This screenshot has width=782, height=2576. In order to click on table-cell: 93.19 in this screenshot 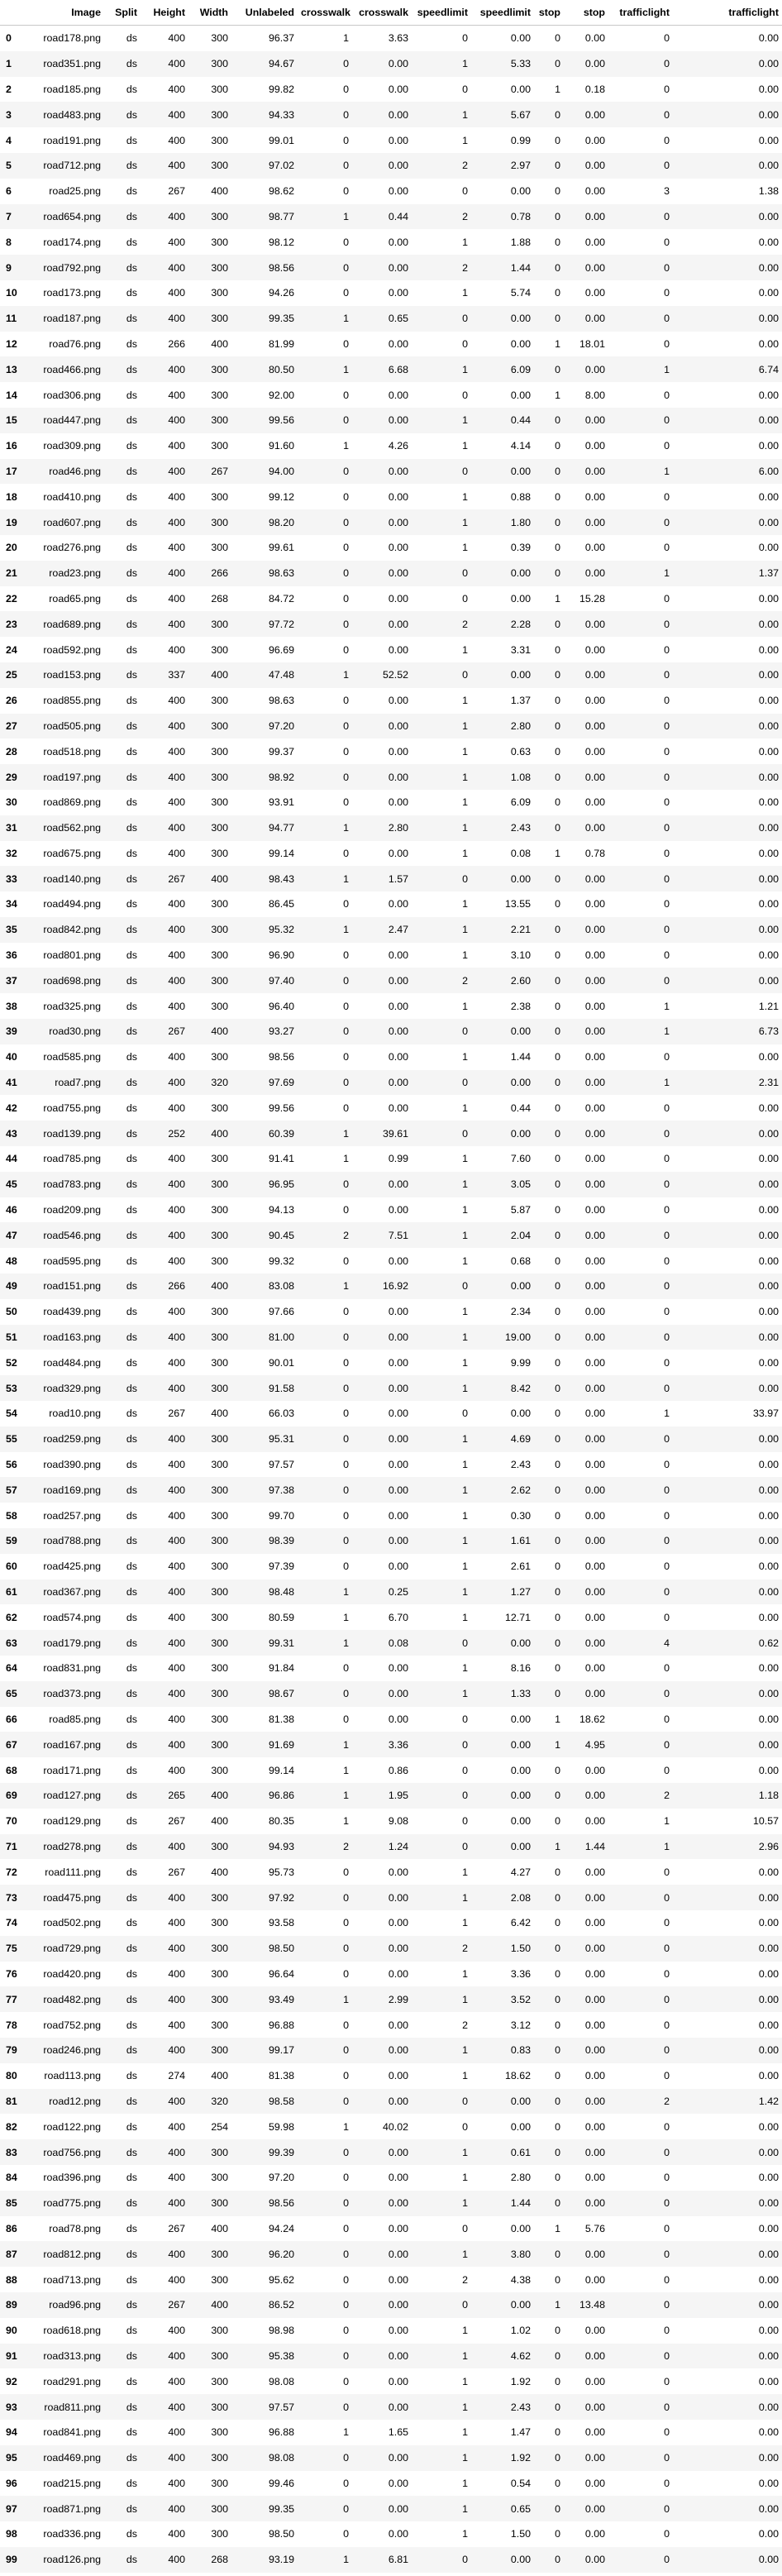, I will do `click(265, 2559)`.